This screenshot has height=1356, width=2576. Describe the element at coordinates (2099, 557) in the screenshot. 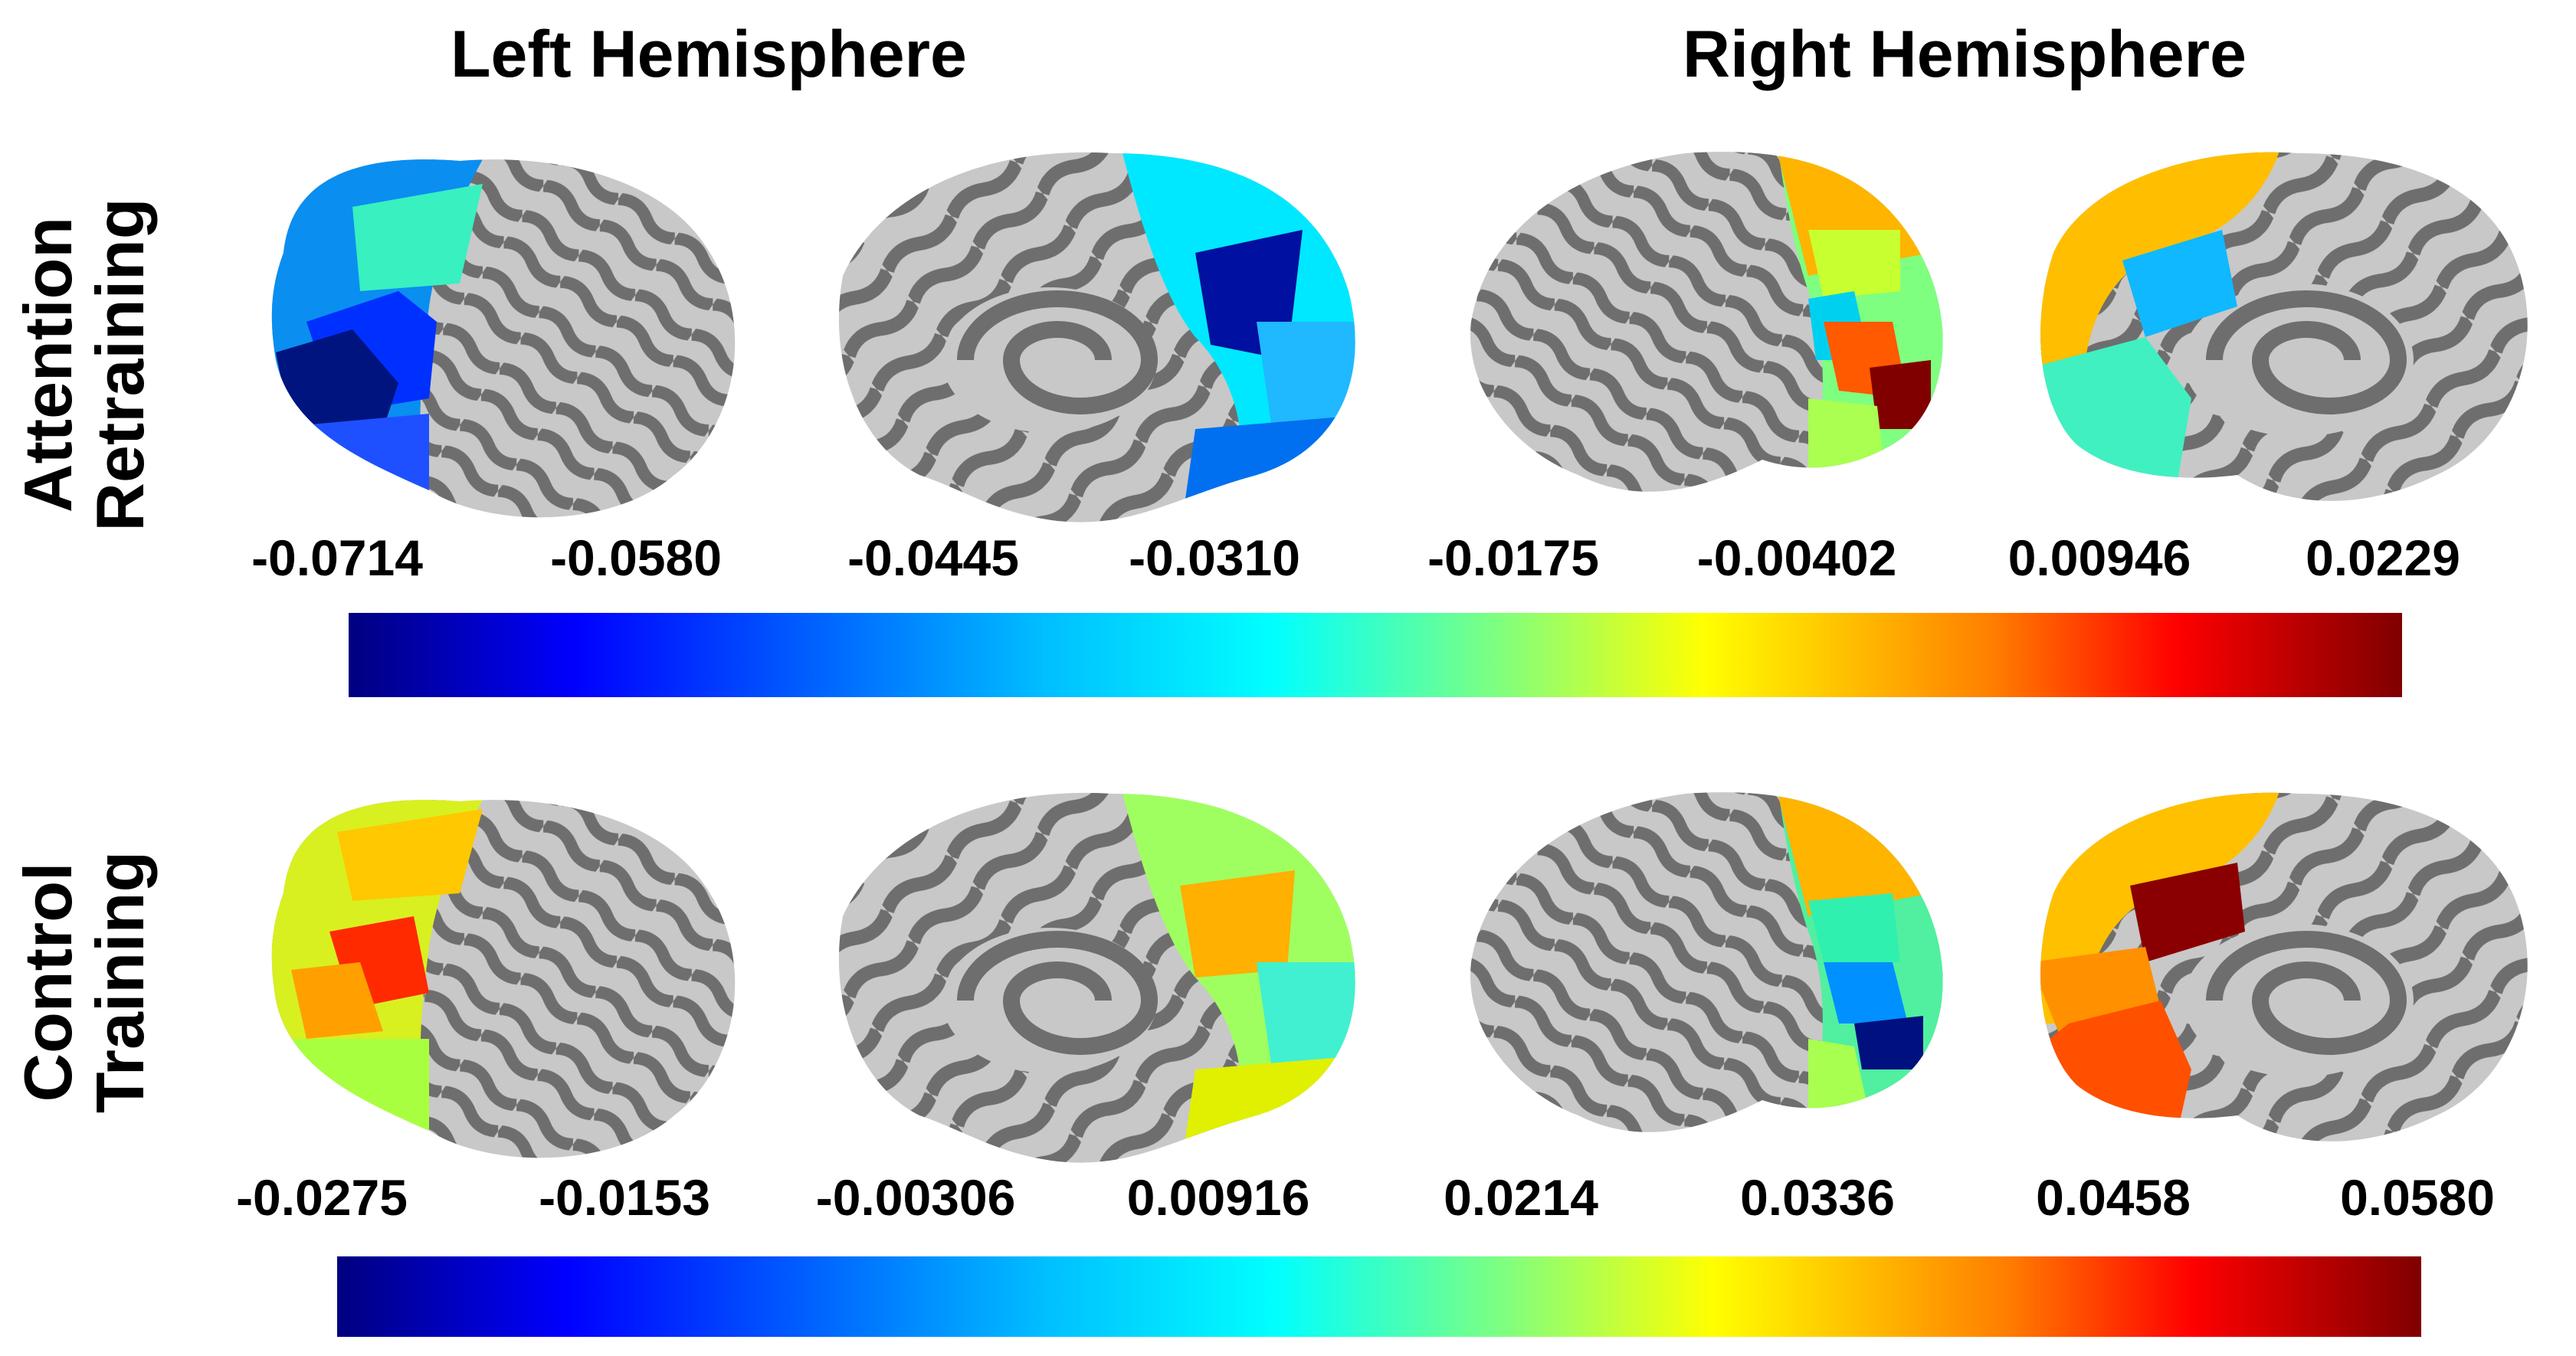

I see `colorbar-top-tick: 0.00946` at that location.